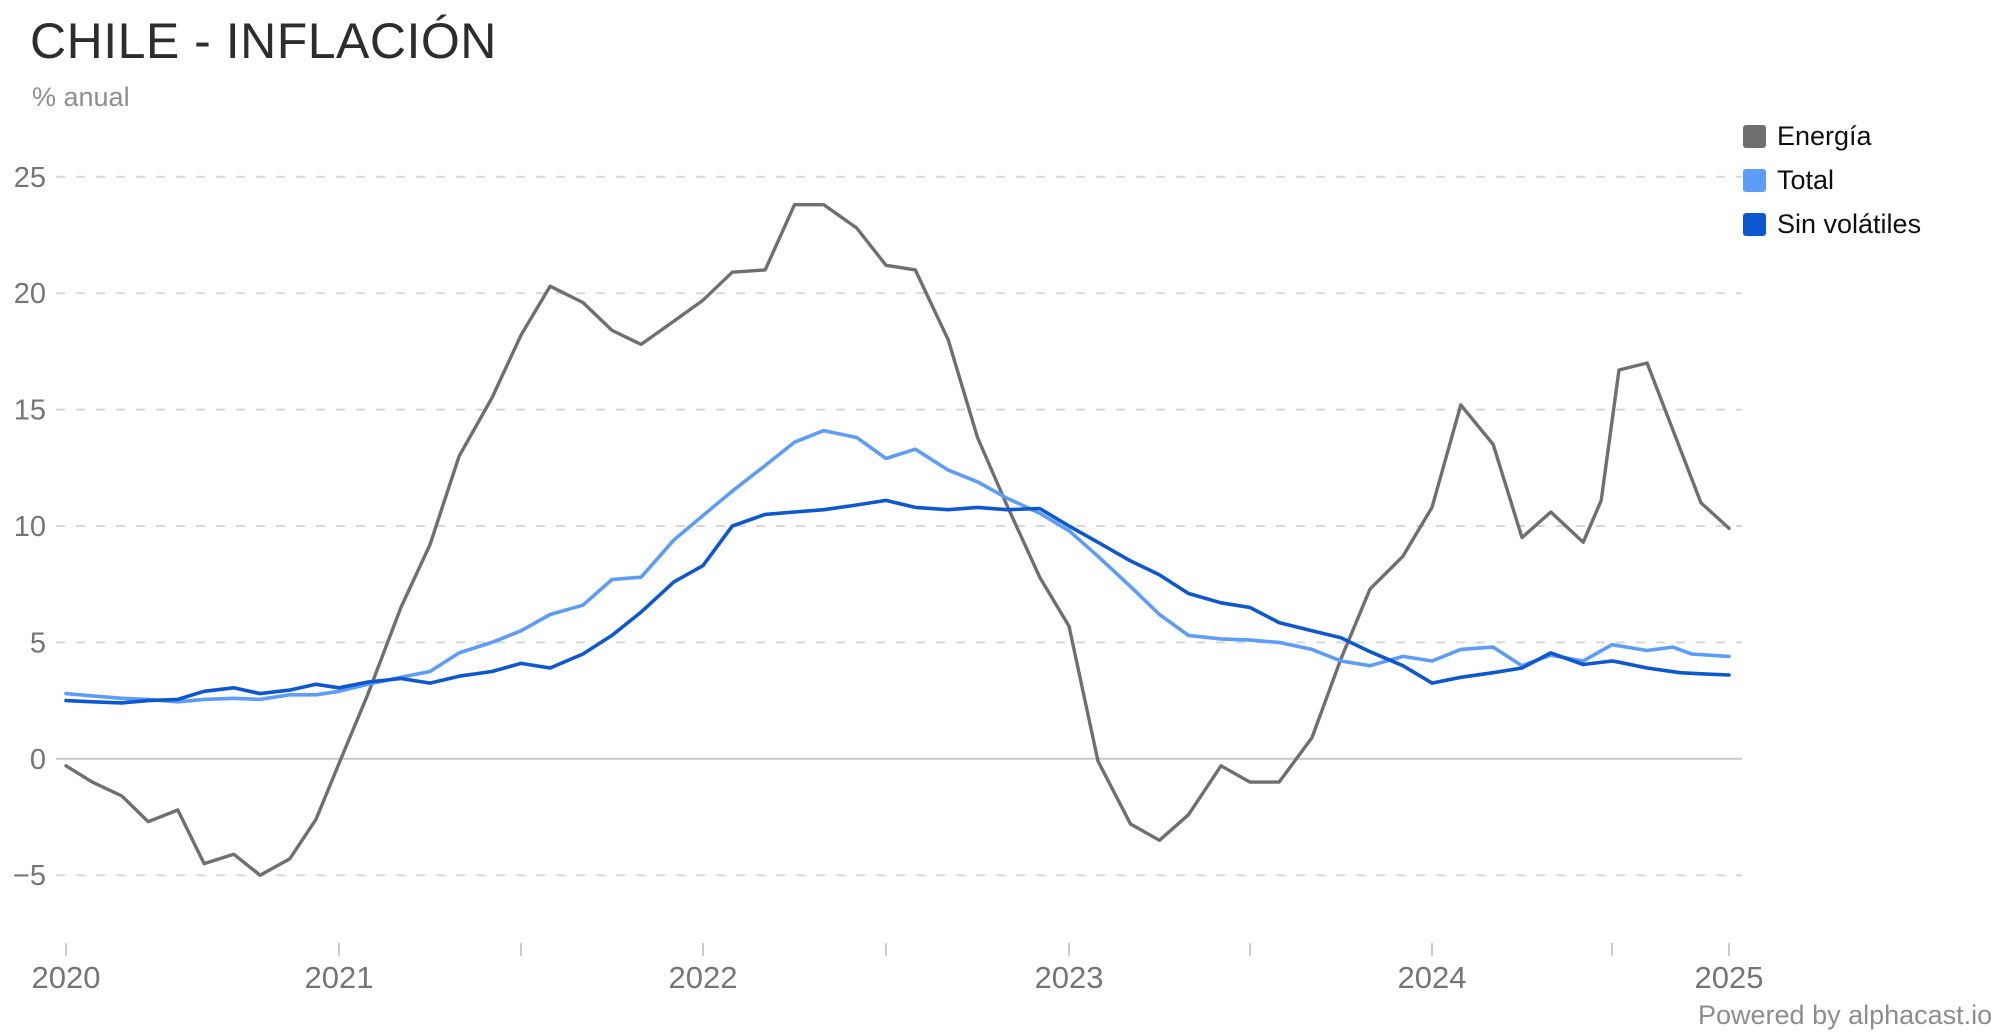 The image size is (2000, 1033). I want to click on legend-swatch-sin-volatiles-icon, so click(1754, 224).